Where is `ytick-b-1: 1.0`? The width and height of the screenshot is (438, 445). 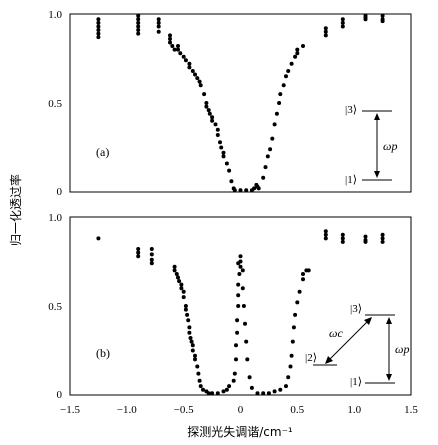
ytick-b-1: 1.0 is located at coordinates (55, 218).